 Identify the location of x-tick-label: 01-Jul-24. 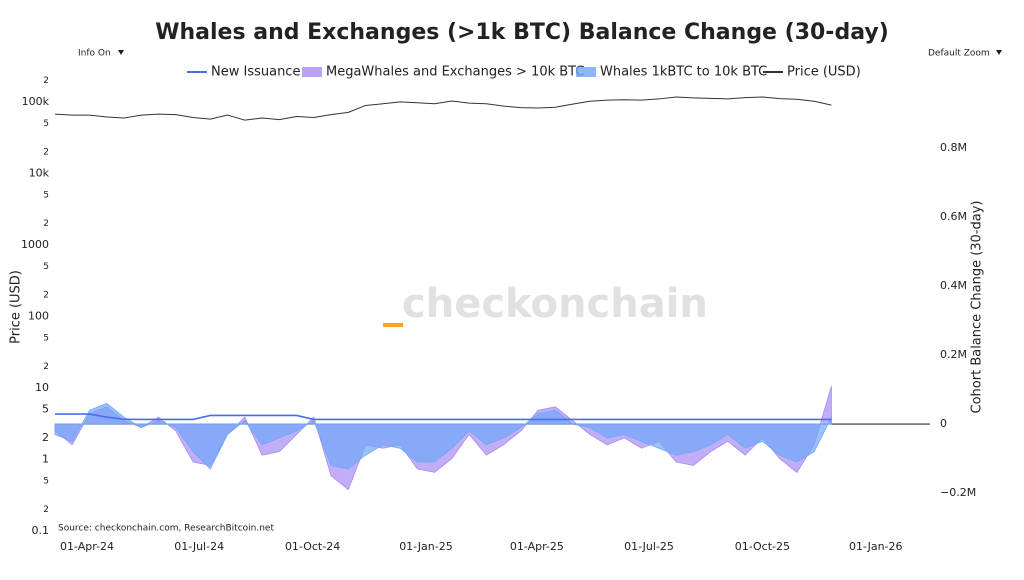
(199, 546).